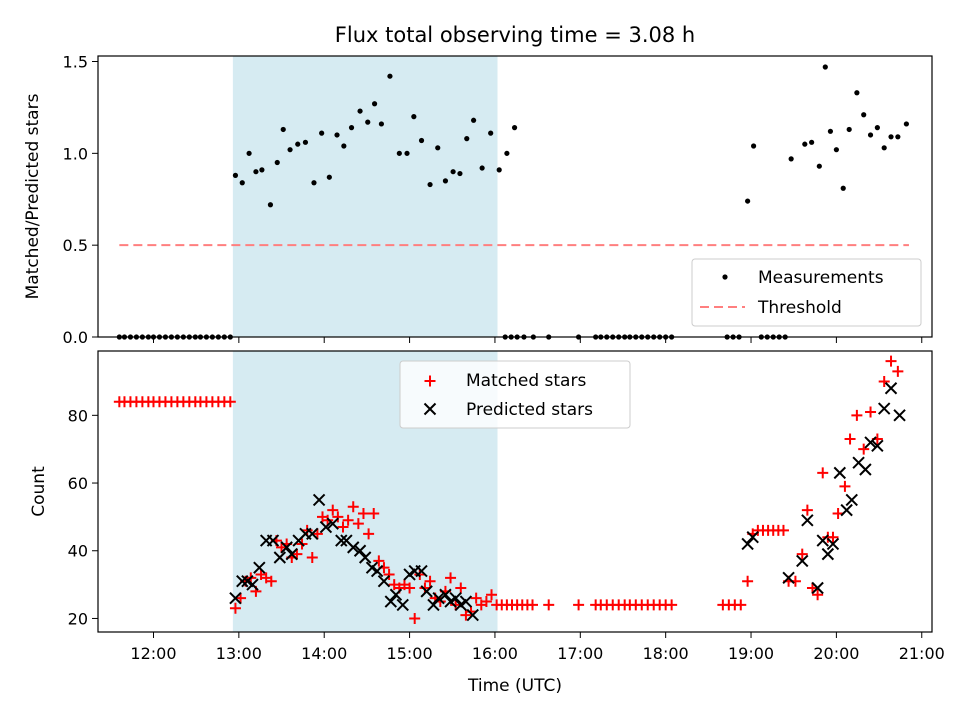 Image resolution: width=960 pixels, height=720 pixels. Describe the element at coordinates (495, 653) in the screenshot. I see `count-x-tick-label: 16:00` at that location.